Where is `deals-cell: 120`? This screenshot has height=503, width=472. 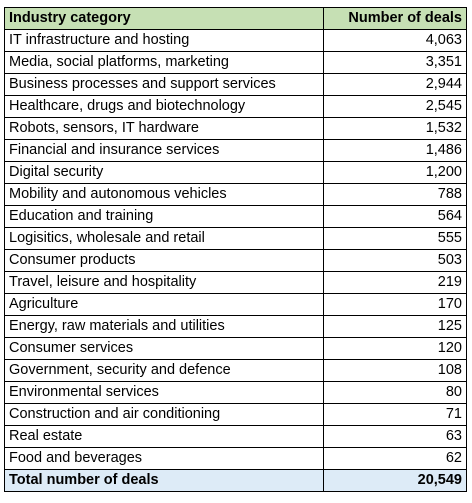
deals-cell: 120 is located at coordinates (395, 348).